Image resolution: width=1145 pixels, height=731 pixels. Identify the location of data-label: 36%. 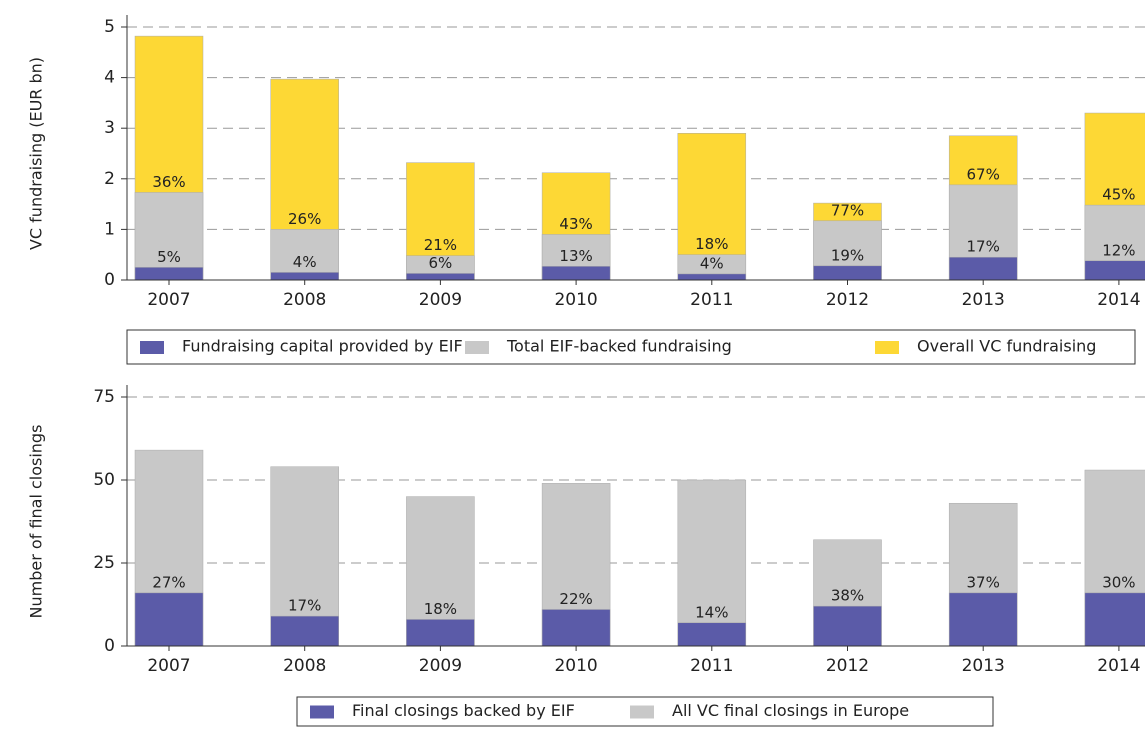
(168, 182).